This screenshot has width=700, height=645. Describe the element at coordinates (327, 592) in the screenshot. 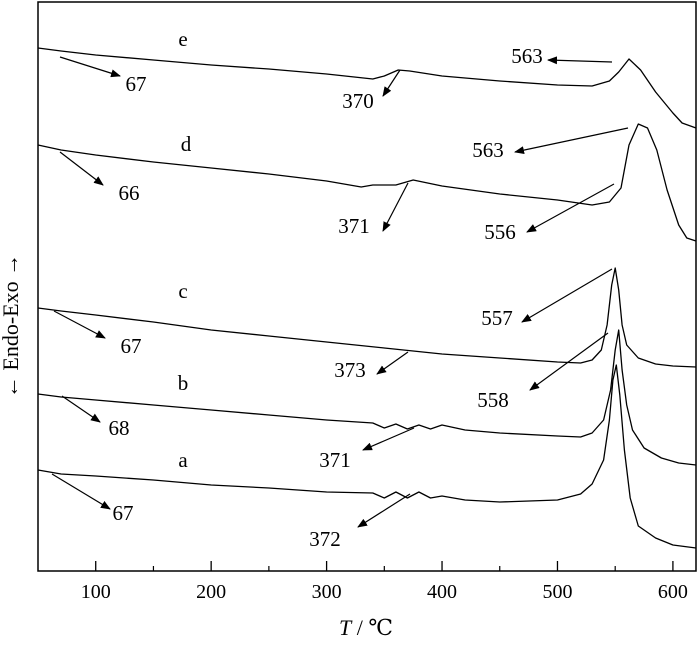

I see `x-tick-label: 300` at that location.